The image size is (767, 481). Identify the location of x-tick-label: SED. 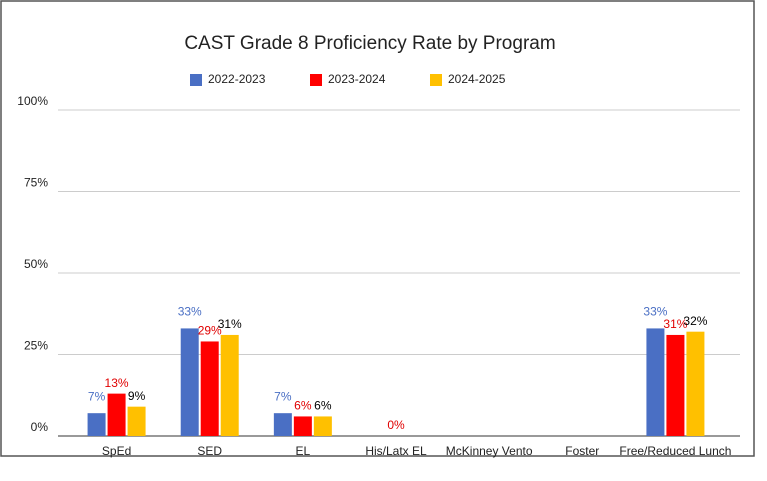
(209, 451).